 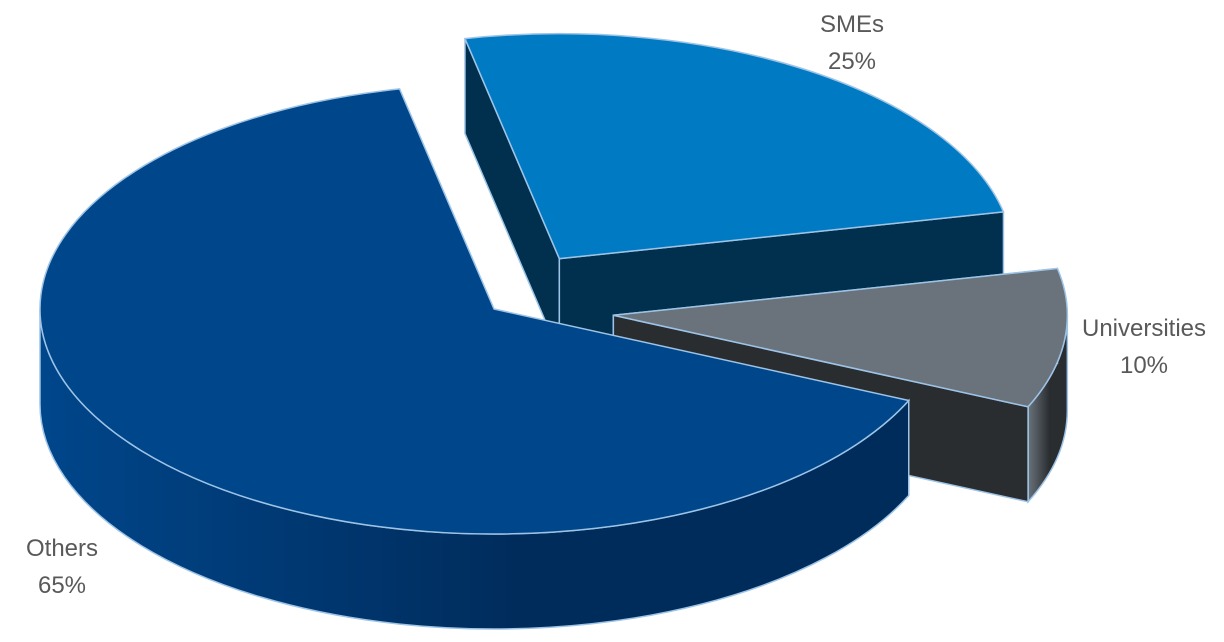 What do you see at coordinates (1144, 365) in the screenshot?
I see `slice-value-universities: 10%` at bounding box center [1144, 365].